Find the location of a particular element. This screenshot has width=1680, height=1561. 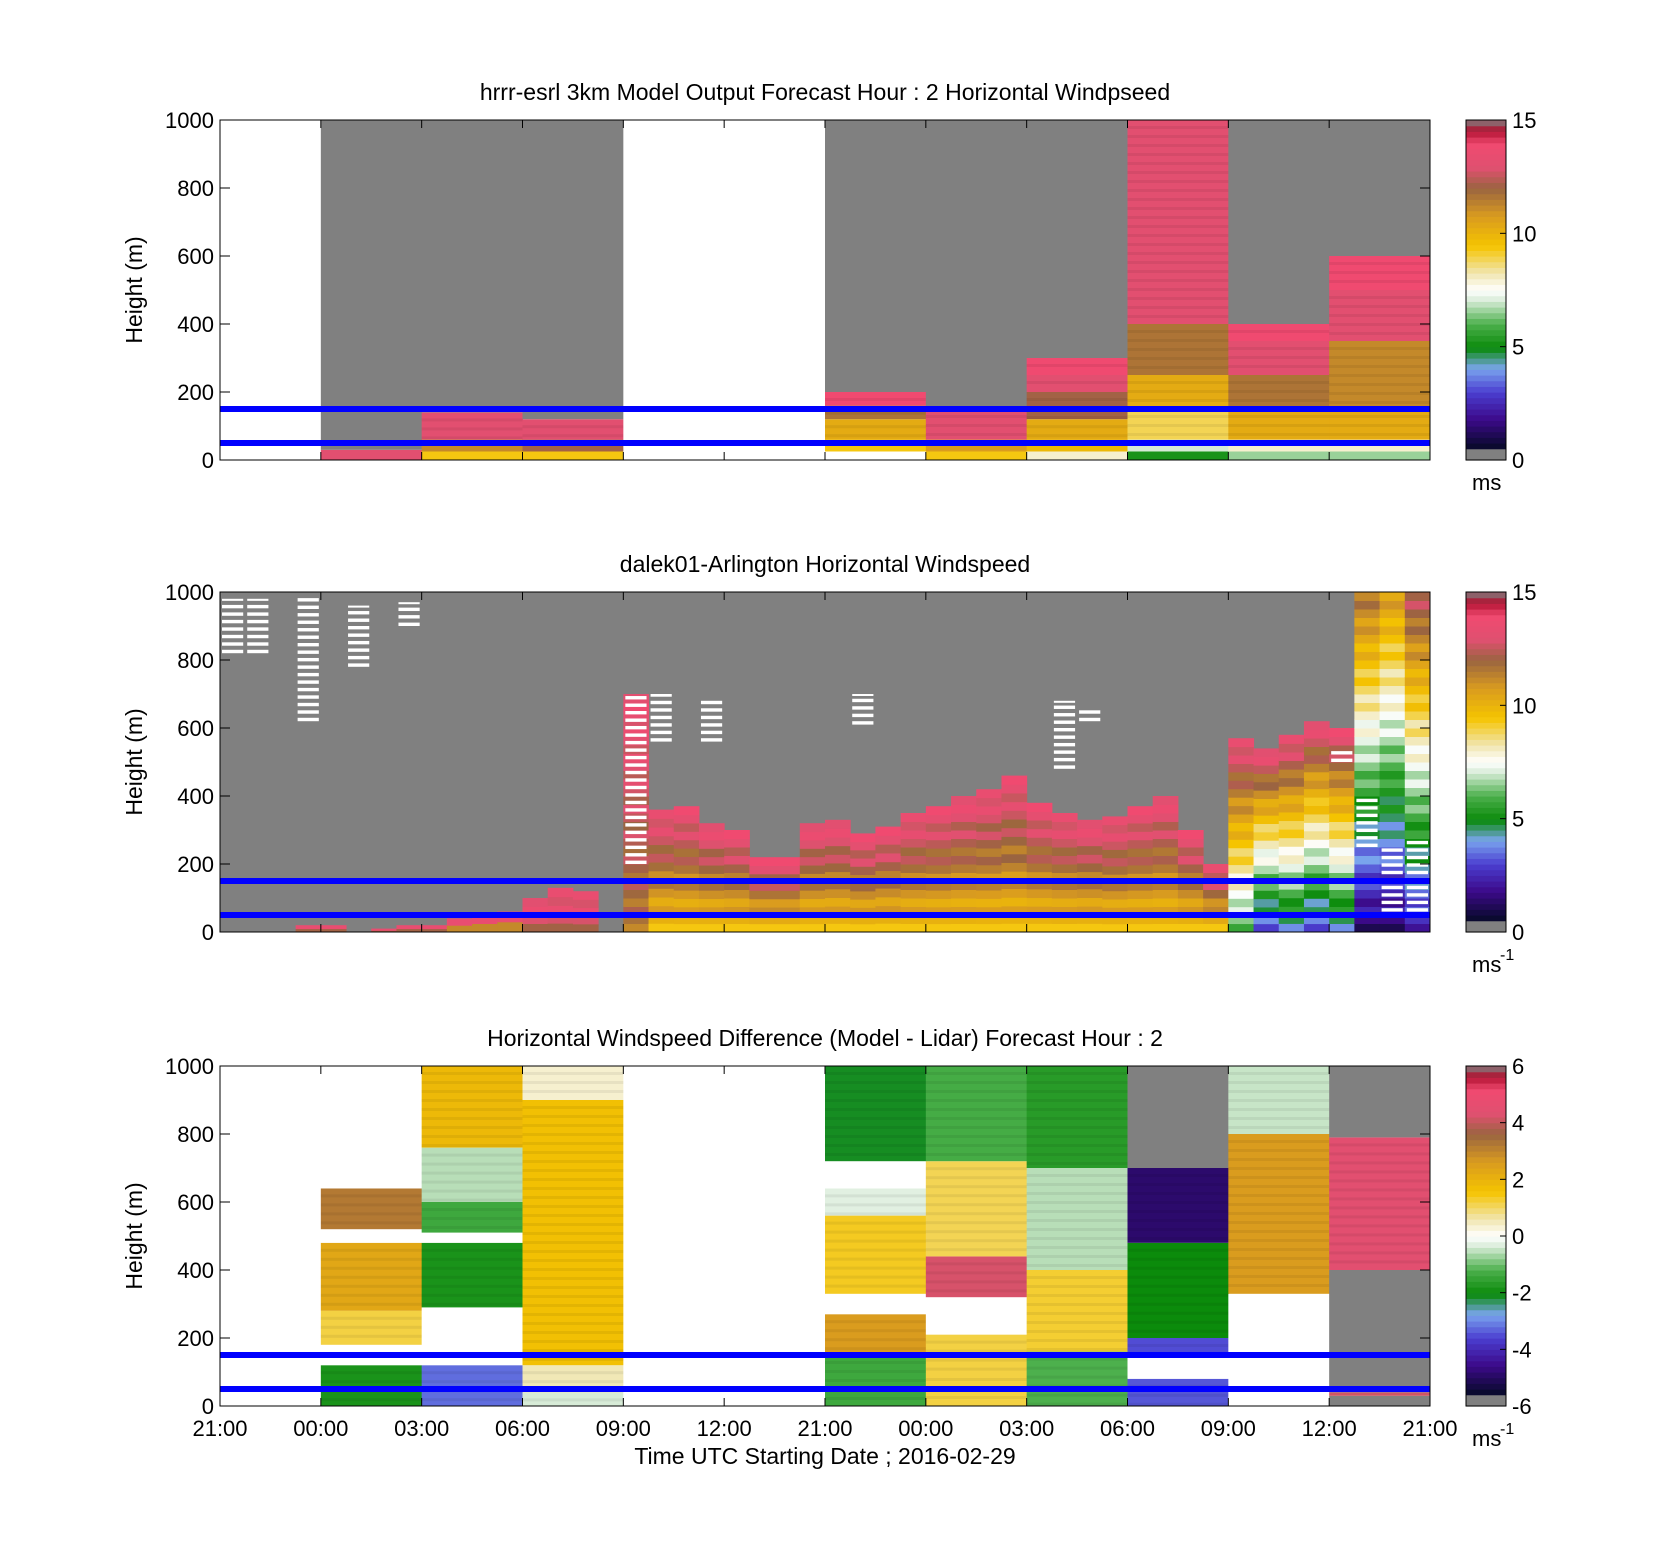

y-tick-label: 600 is located at coordinates (195, 256).